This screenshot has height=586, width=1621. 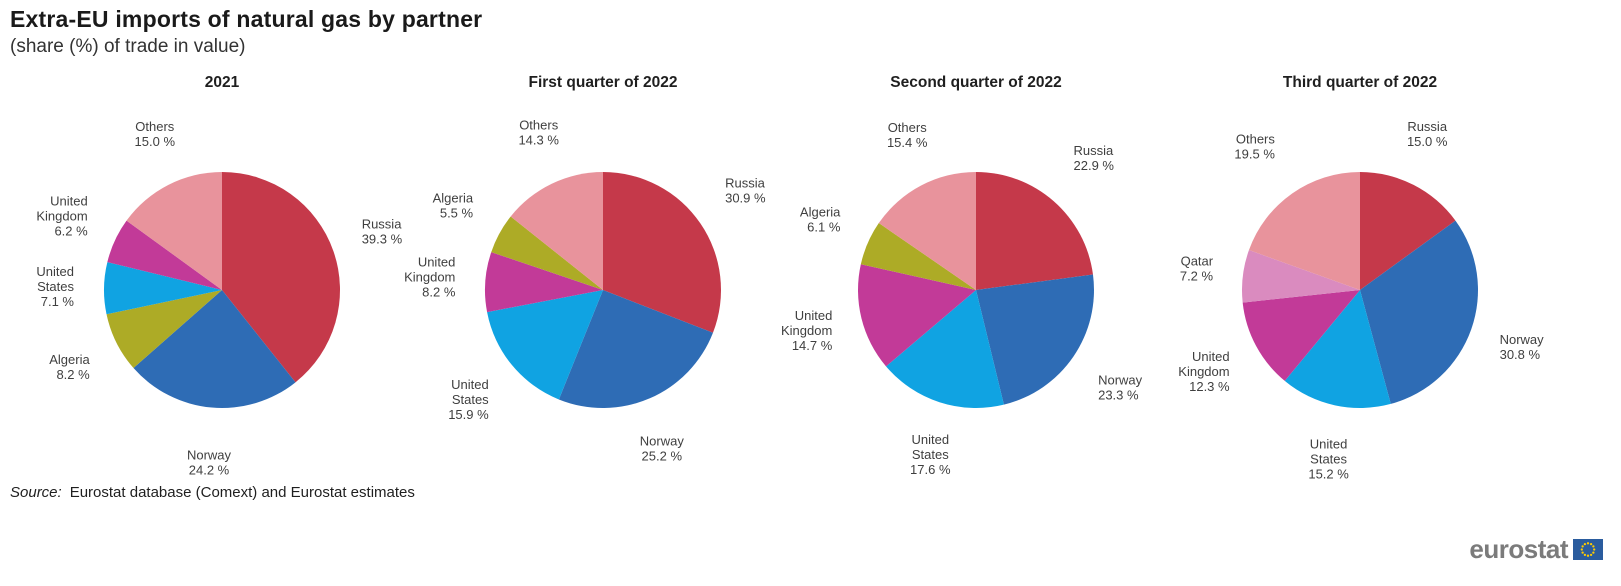 I want to click on slice-label-united-states: United States 17.6 %, so click(x=930, y=454).